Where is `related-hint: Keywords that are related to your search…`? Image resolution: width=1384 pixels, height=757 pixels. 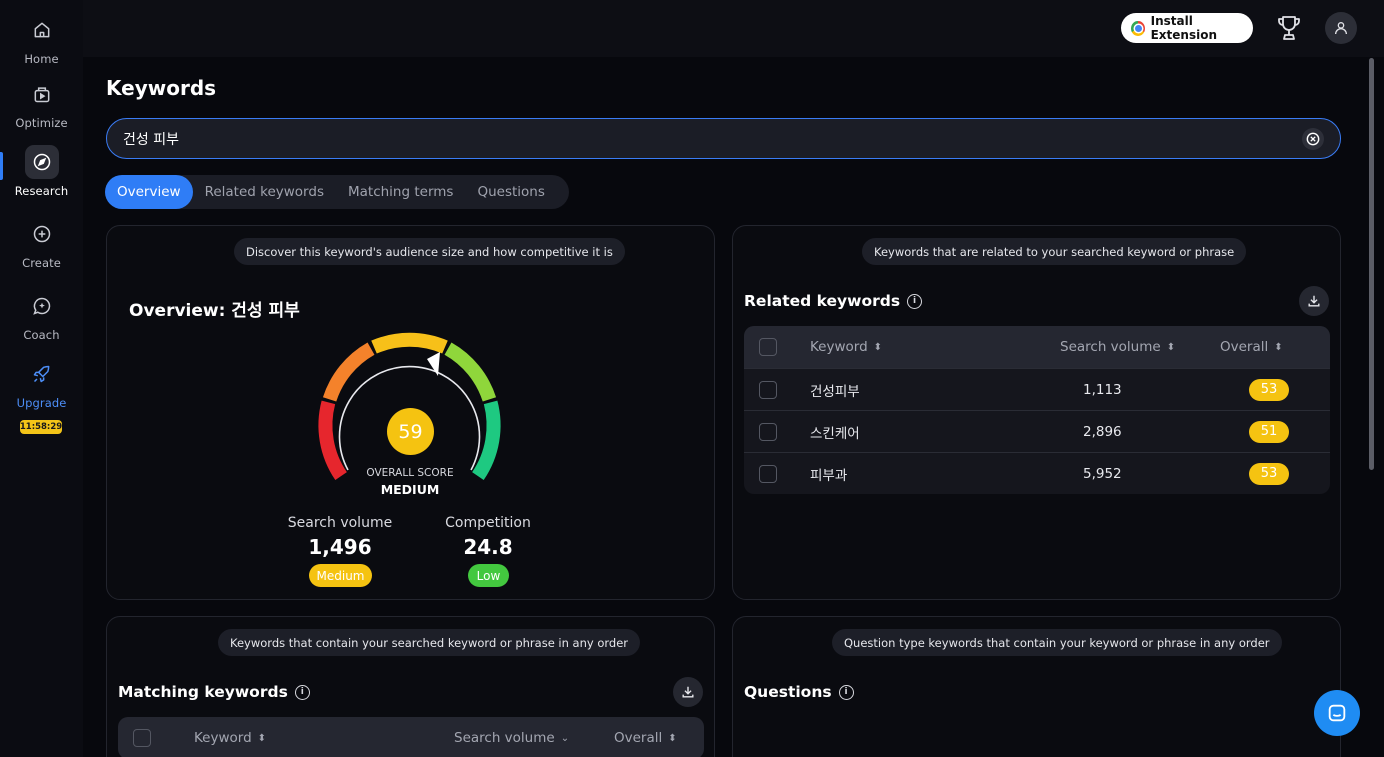 related-hint: Keywords that are related to your search… is located at coordinates (1054, 251).